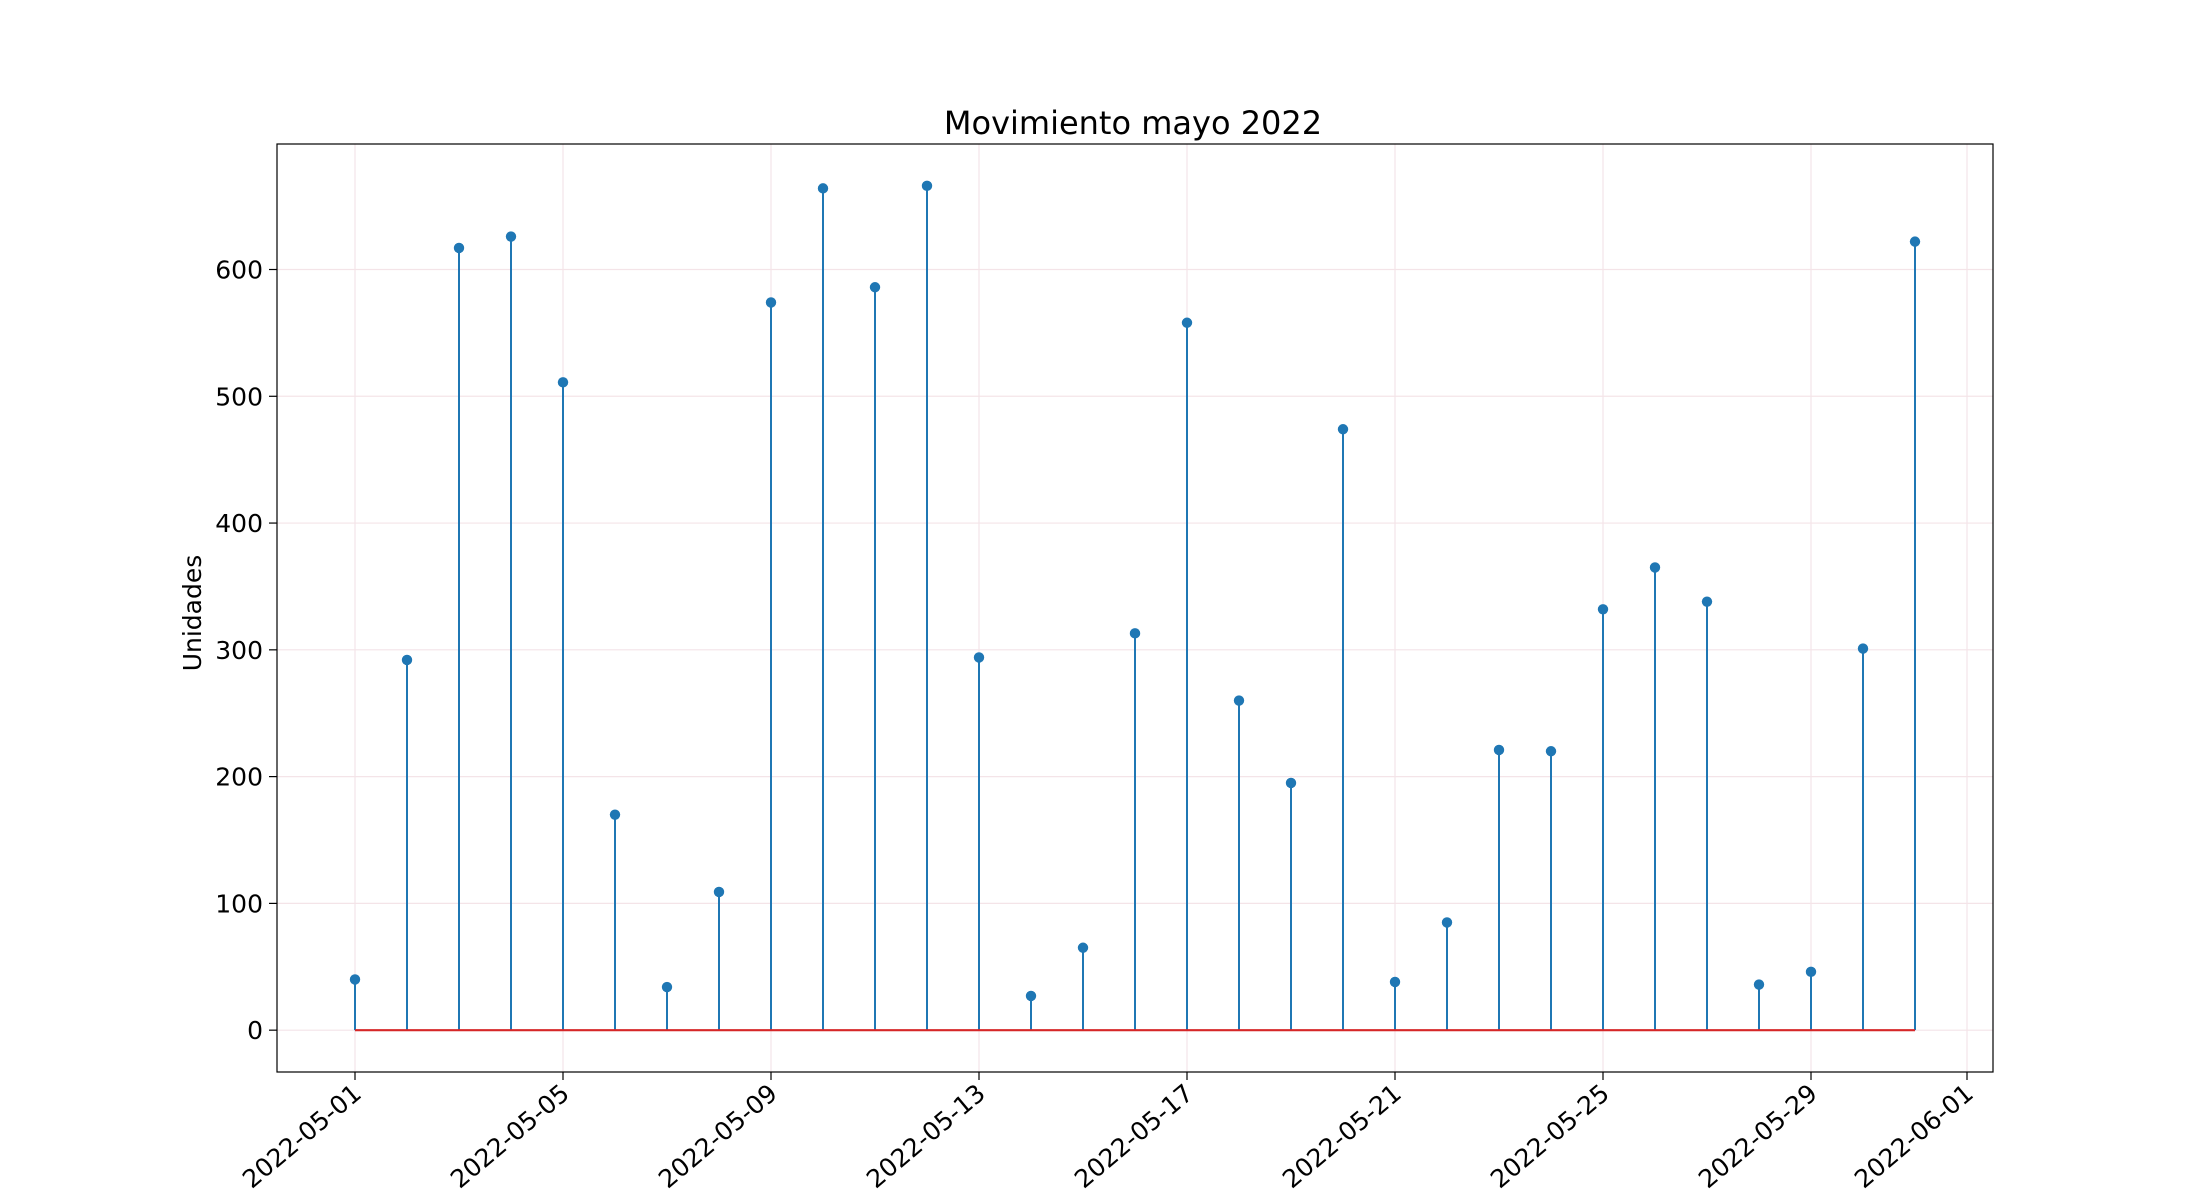  Describe the element at coordinates (239, 270) in the screenshot. I see `y-tick-label: 600` at that location.